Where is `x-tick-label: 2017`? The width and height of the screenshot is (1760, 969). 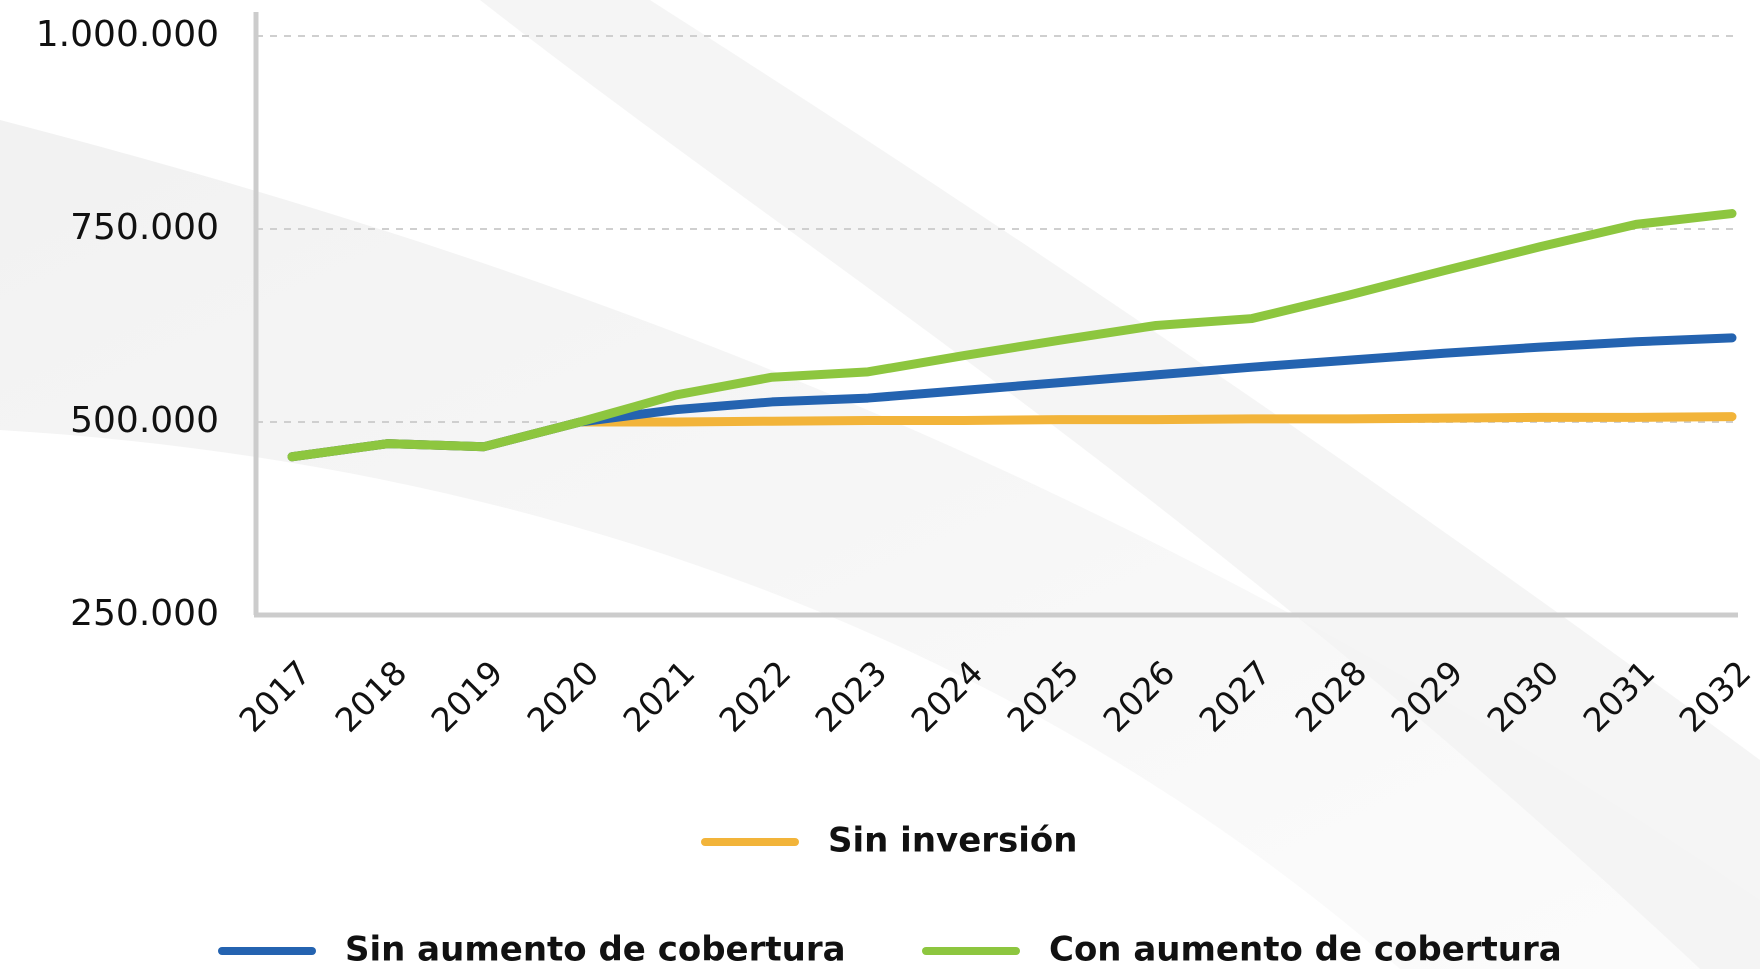
x-tick-label: 2017 is located at coordinates (274, 696).